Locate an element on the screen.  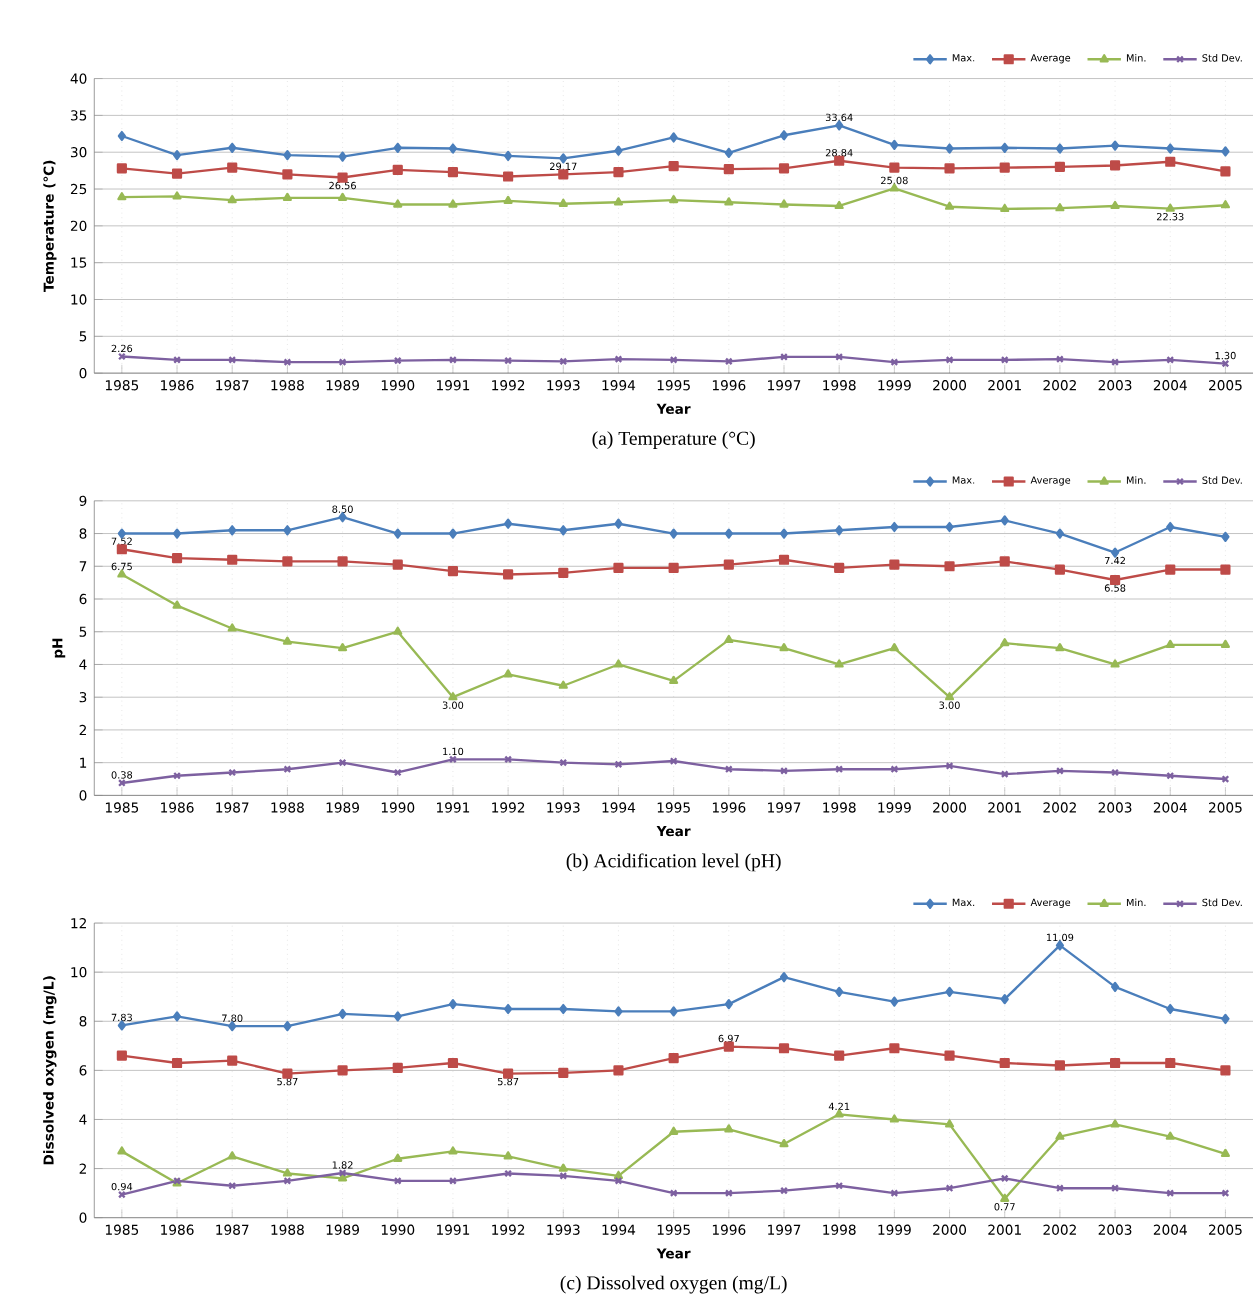
text: (b) Acidification level (pH) is located at coordinates (673, 862).